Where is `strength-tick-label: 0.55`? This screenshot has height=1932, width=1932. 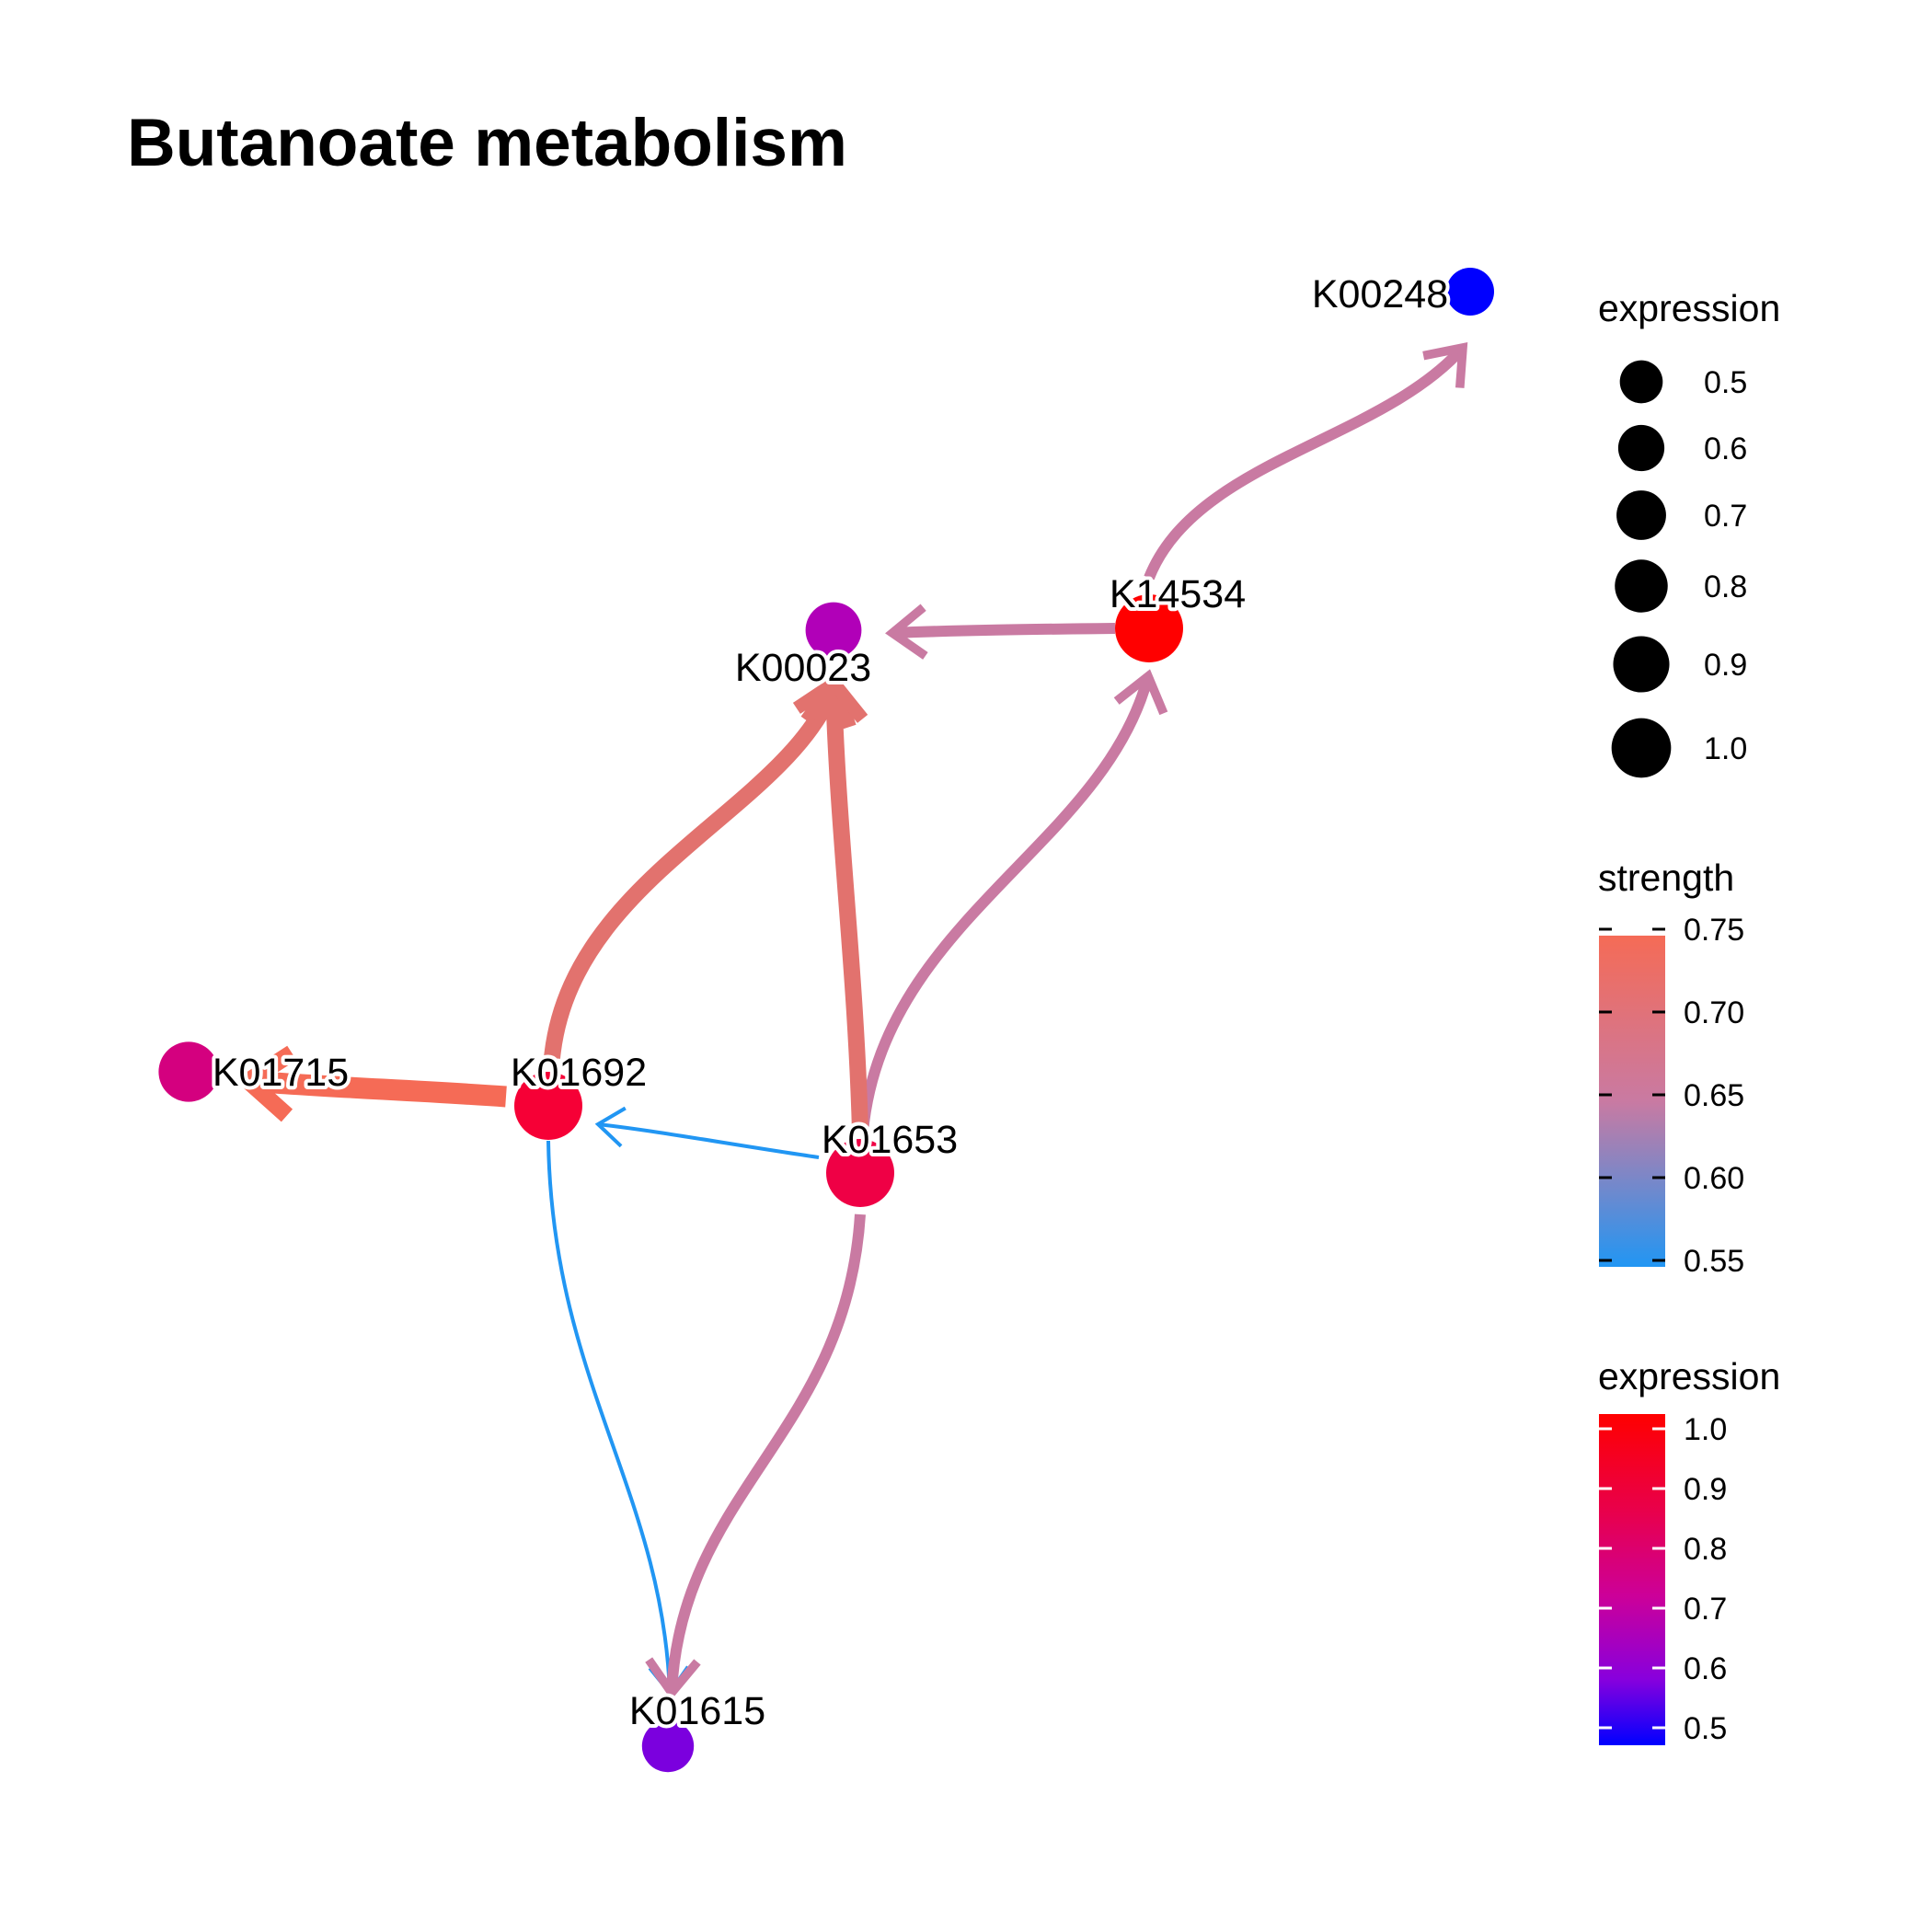 strength-tick-label: 0.55 is located at coordinates (1714, 1261).